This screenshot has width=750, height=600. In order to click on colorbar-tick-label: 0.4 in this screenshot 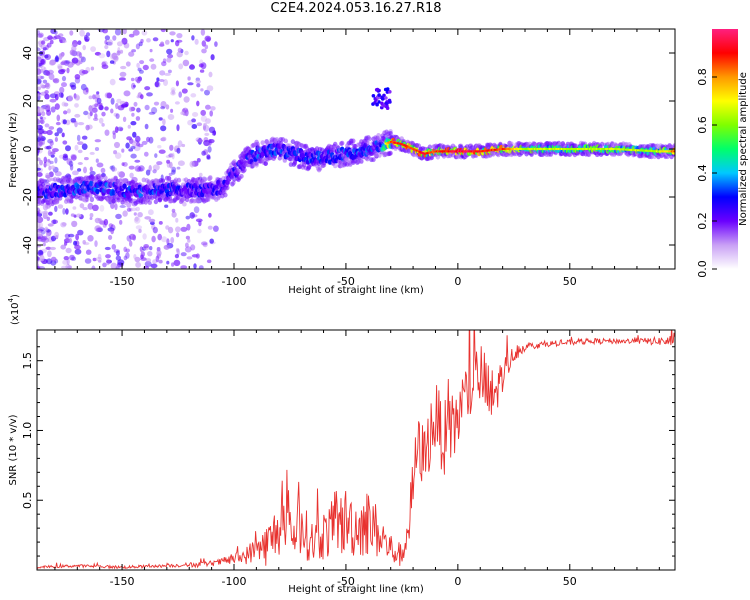, I will do `click(702, 173)`.